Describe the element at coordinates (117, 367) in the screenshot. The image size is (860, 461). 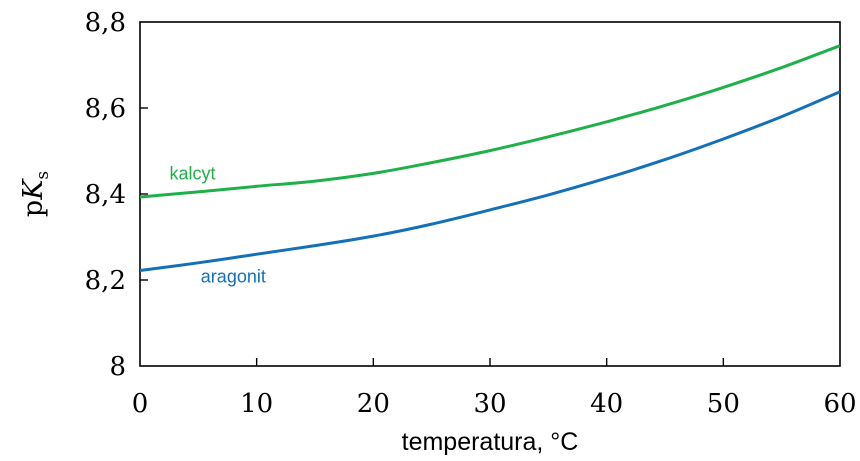
I see `y-tick-label: 8` at that location.